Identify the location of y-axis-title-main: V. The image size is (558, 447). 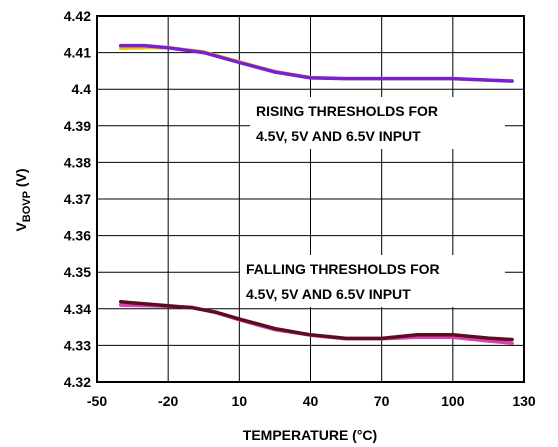
(21, 227).